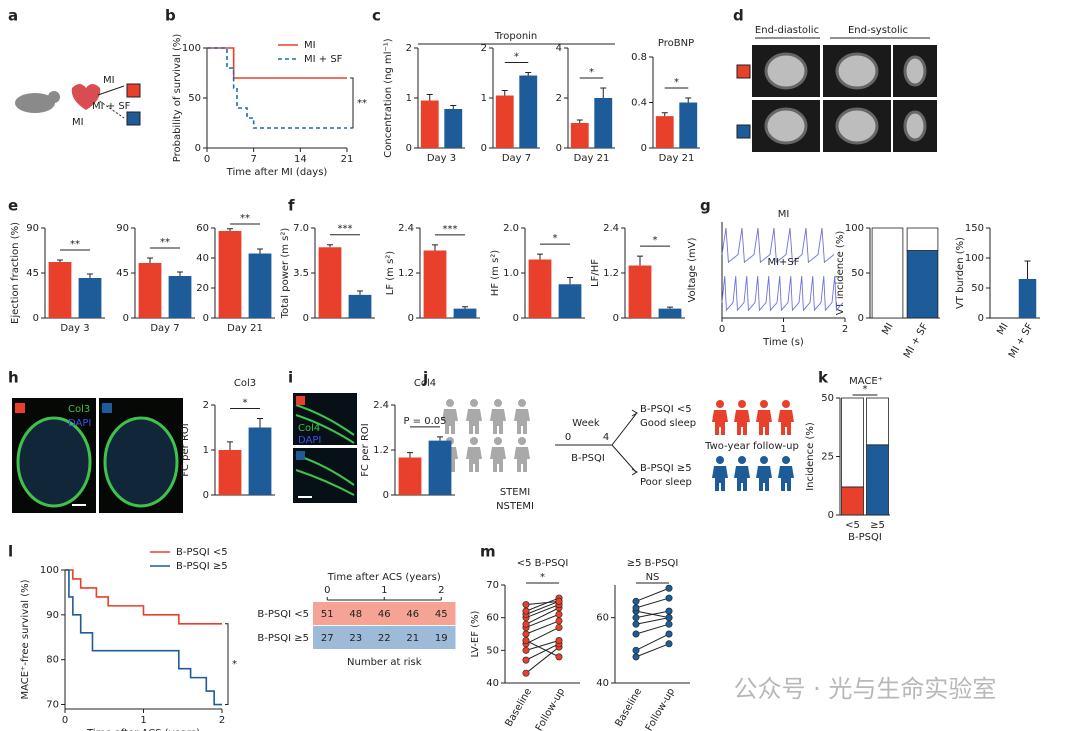 This screenshot has width=1080, height=731. Describe the element at coordinates (666, 482) in the screenshot. I see `group-desc: Poor sleep` at that location.